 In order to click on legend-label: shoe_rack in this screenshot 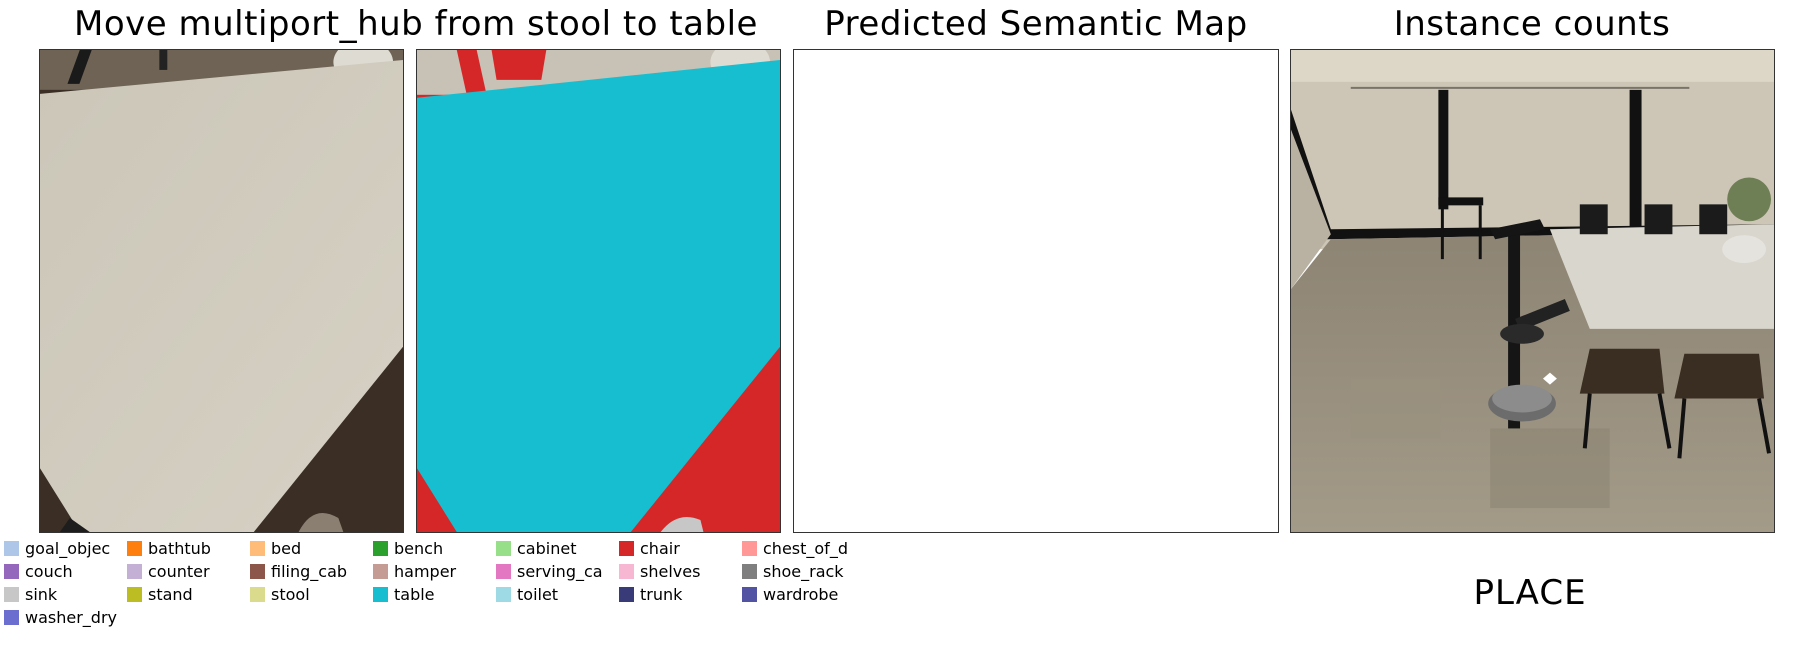, I will do `click(803, 571)`.